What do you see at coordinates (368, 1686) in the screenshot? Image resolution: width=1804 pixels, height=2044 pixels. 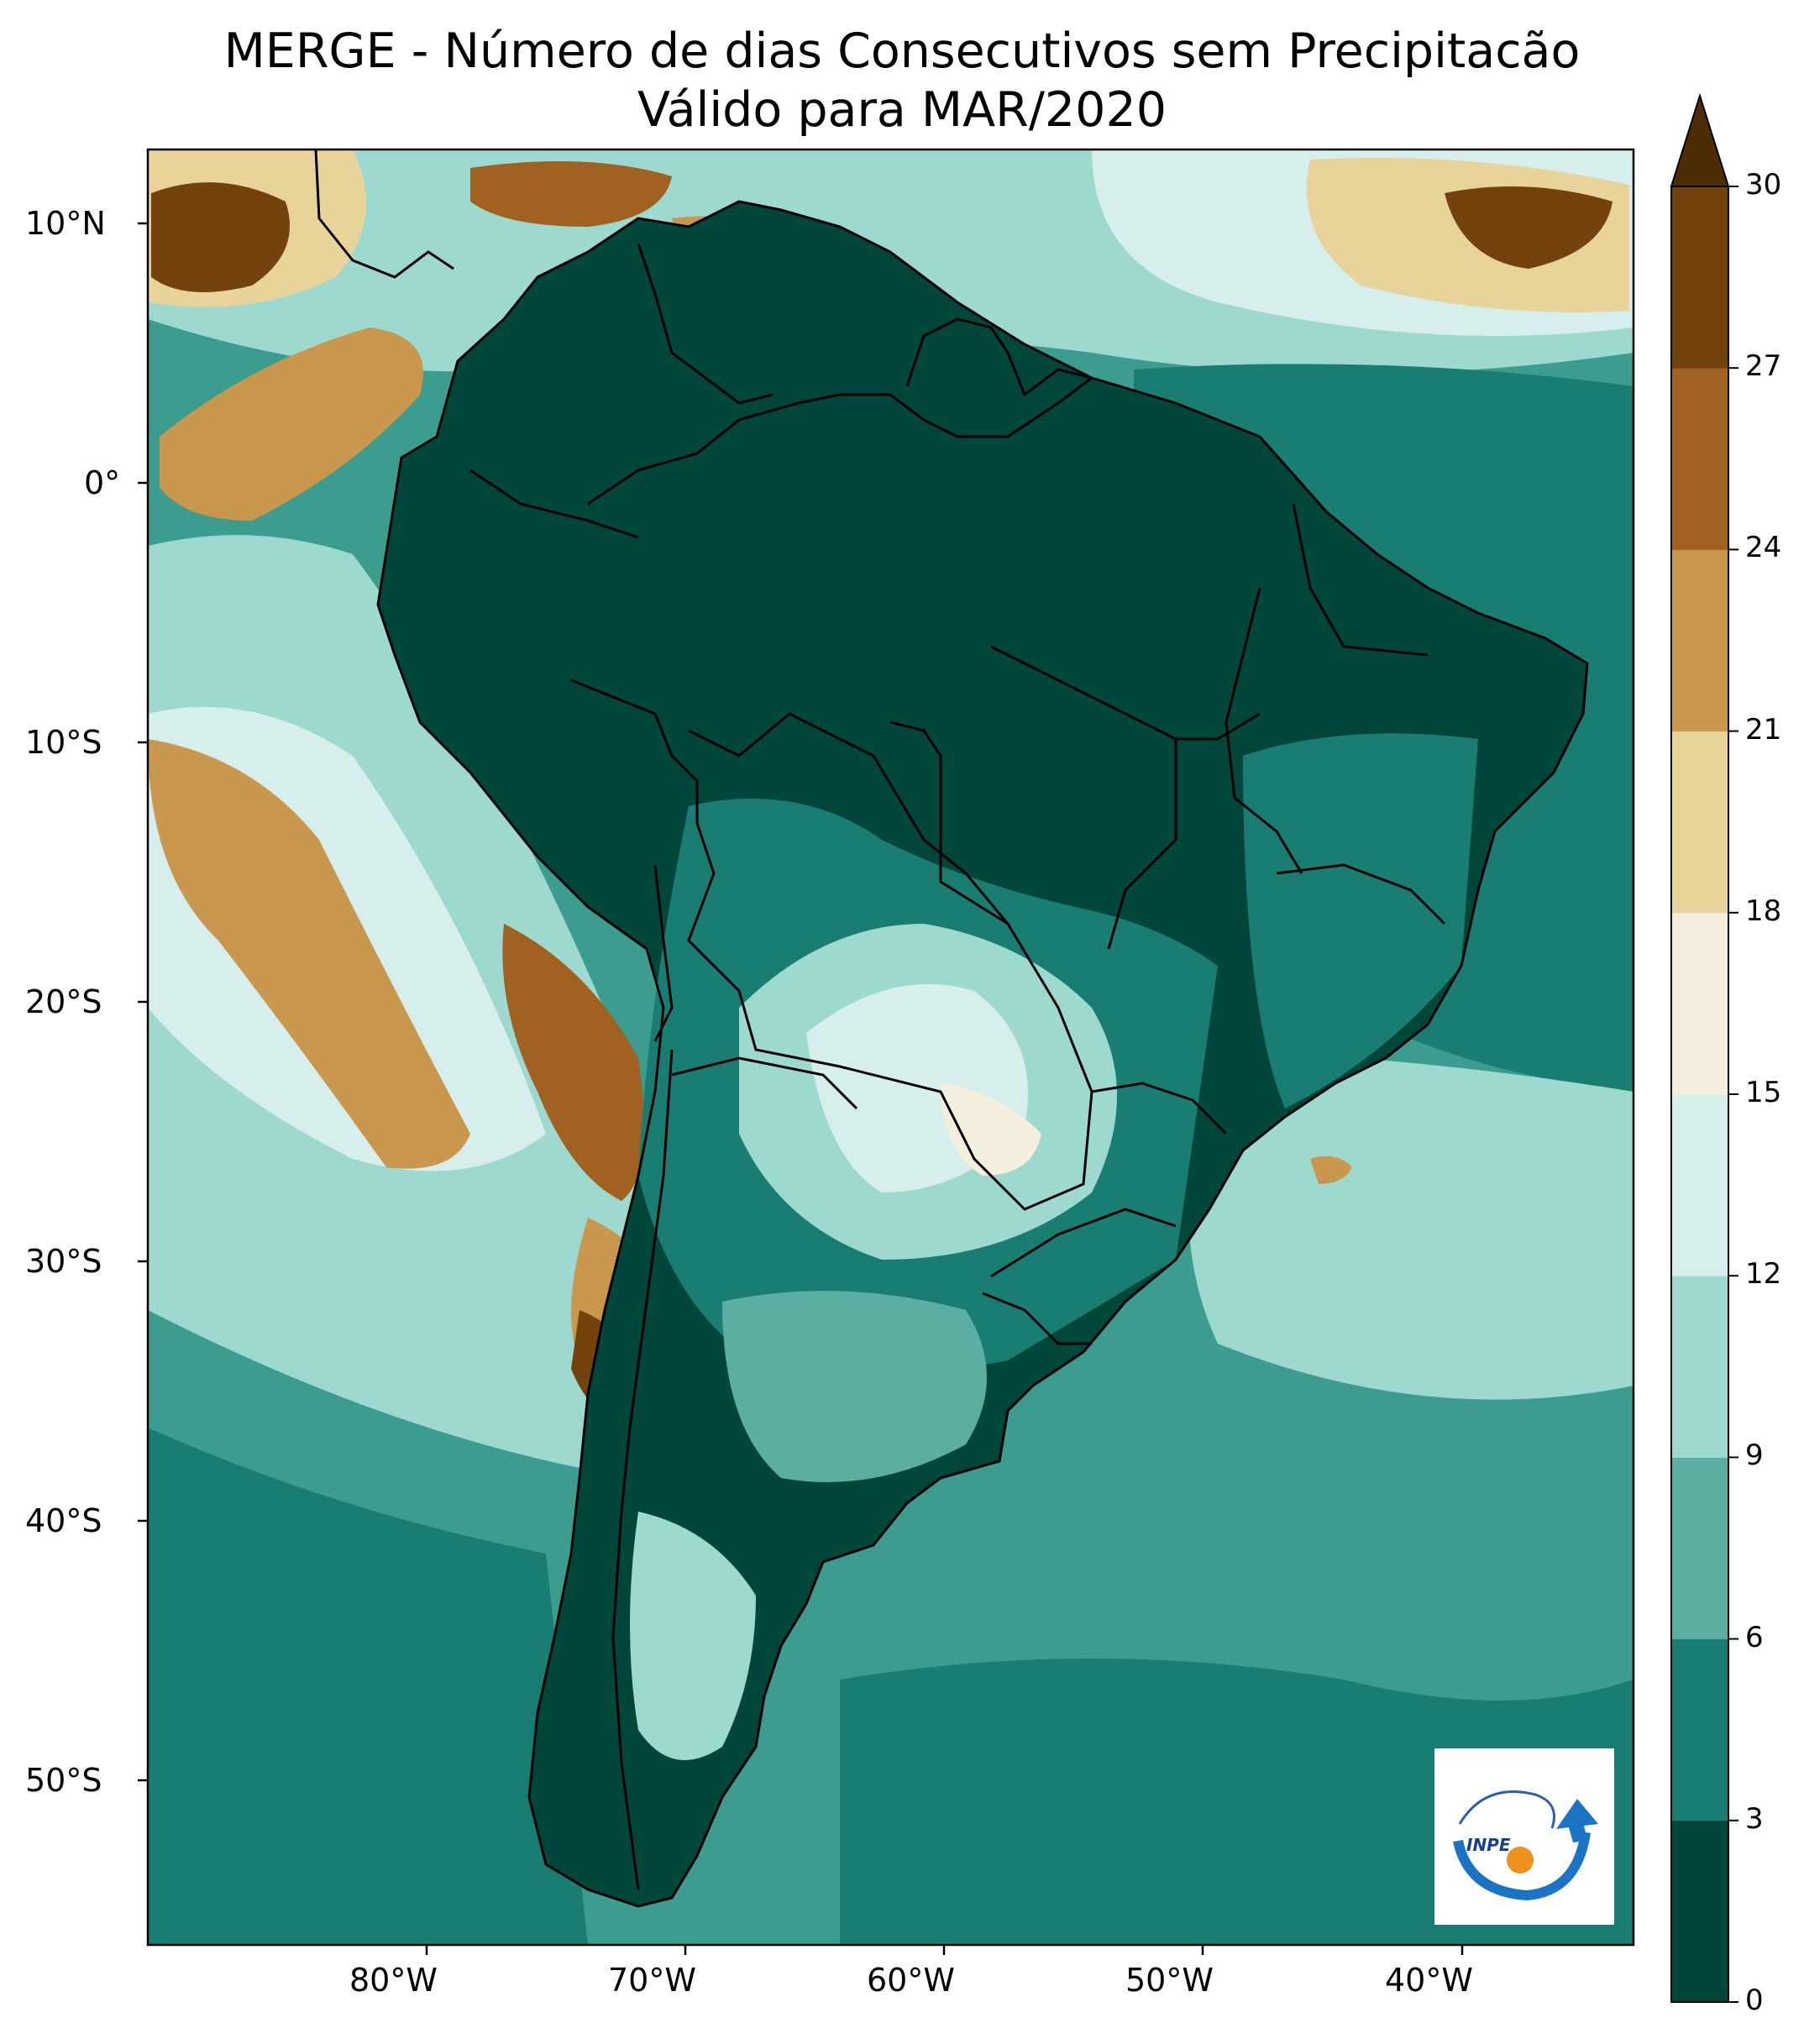 I see `ocean-south-moist` at bounding box center [368, 1686].